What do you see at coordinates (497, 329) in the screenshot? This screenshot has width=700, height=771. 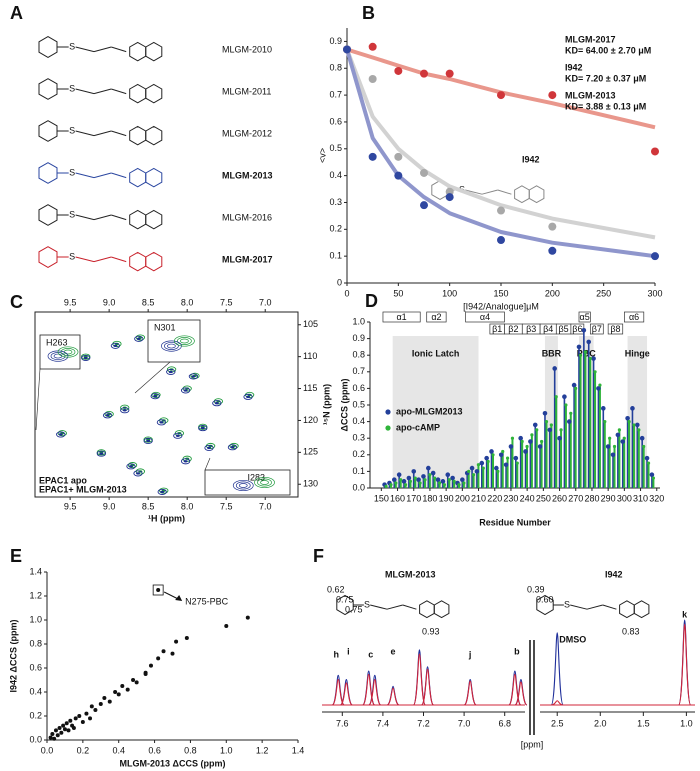 I see `structure-label: β1` at bounding box center [497, 329].